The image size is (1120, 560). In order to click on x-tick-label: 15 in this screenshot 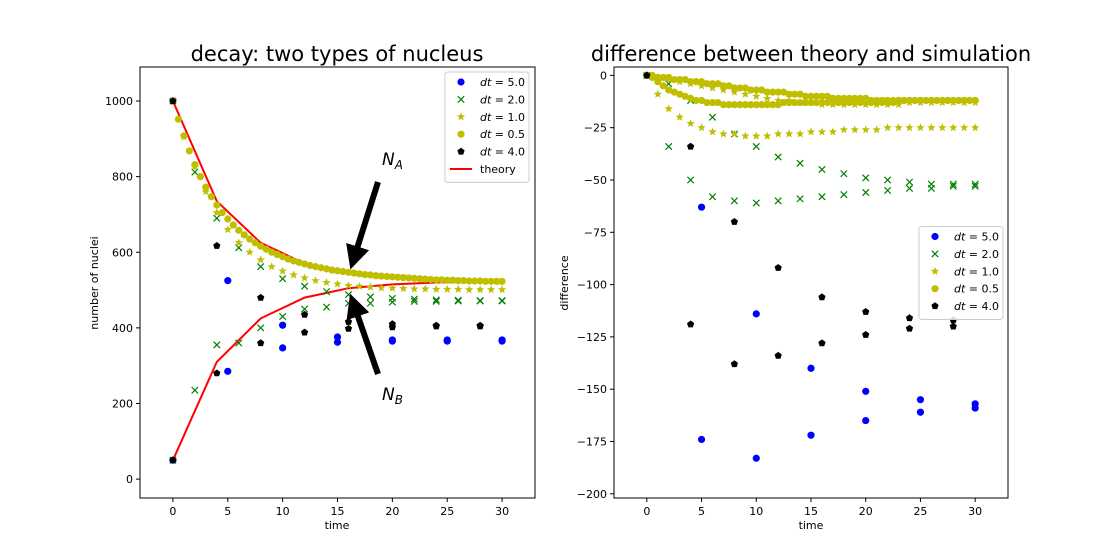, I will do `click(811, 511)`.